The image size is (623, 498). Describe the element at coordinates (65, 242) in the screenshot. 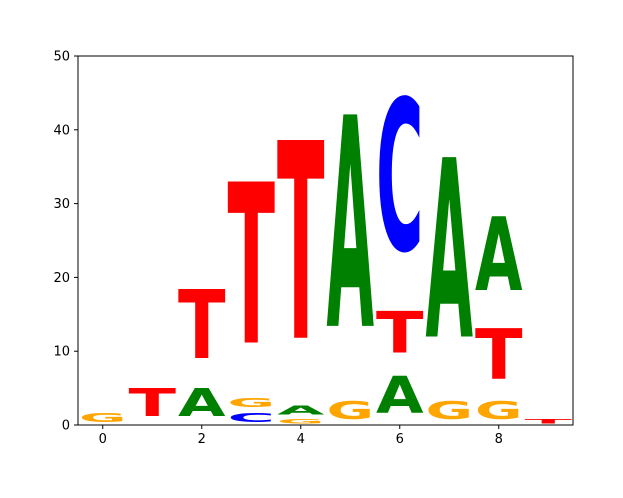

I see `y-axis: 0 10 20 30 40 50` at that location.